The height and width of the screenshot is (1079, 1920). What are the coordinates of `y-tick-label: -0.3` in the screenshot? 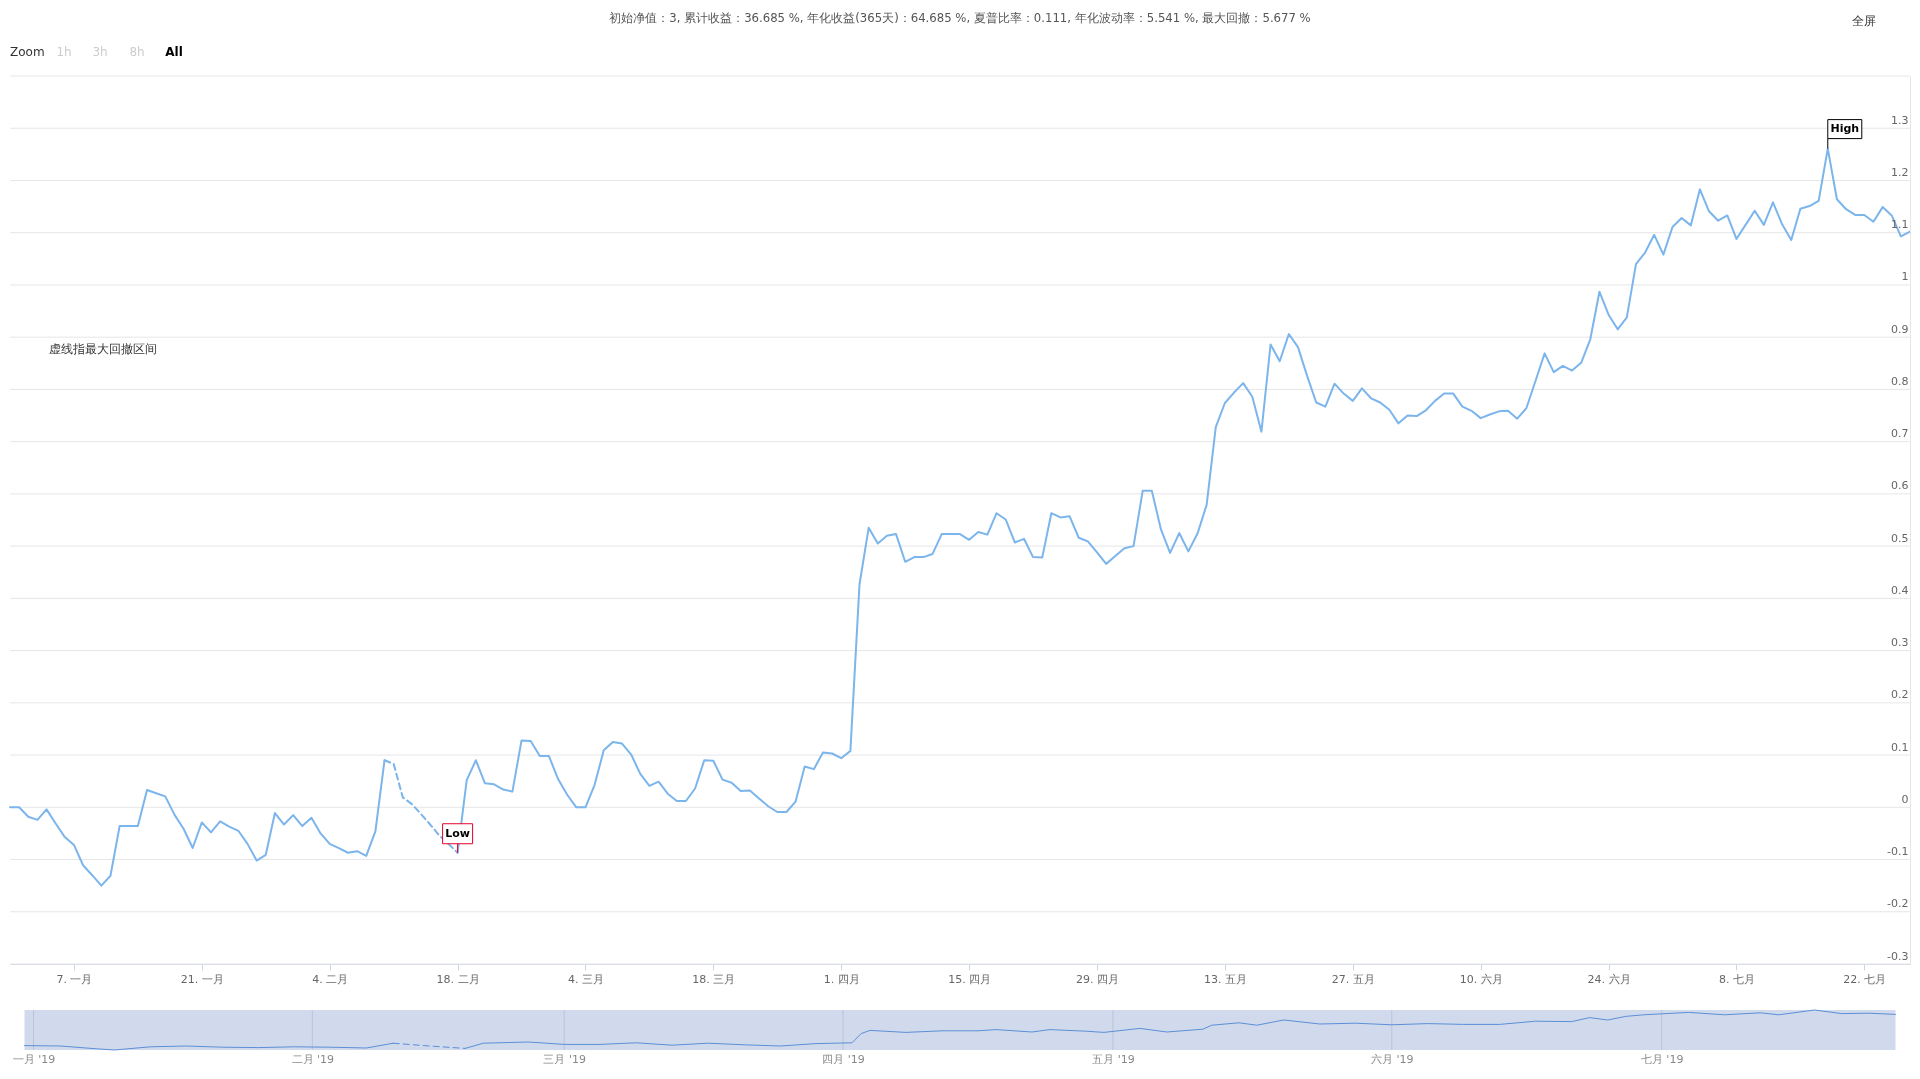 It's located at (1898, 956).